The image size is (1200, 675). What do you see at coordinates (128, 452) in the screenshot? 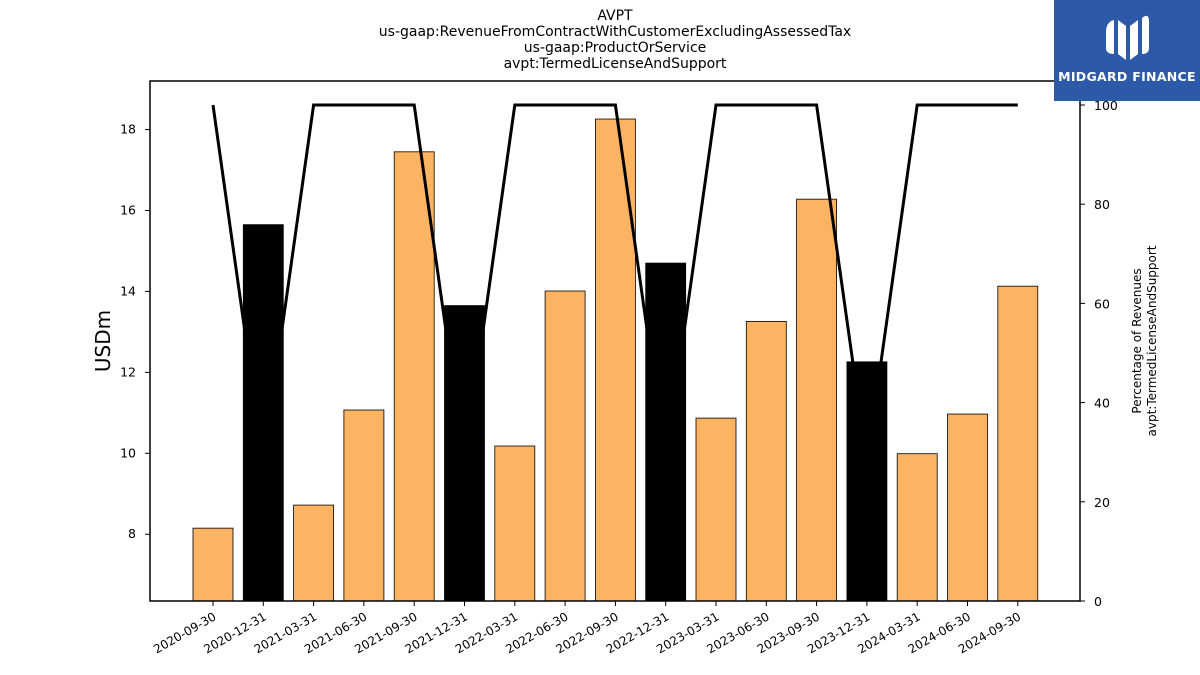
I see `y-tick-label: 10` at bounding box center [128, 452].